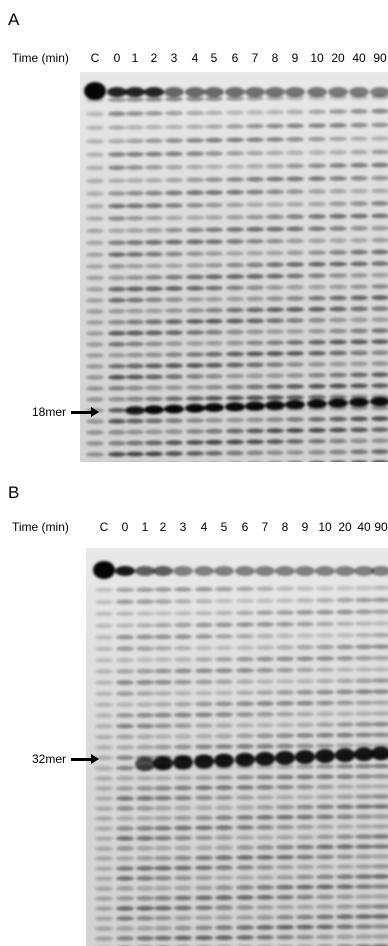 The image size is (388, 946). What do you see at coordinates (204, 527) in the screenshot?
I see `panel-b-lane-label: 4` at bounding box center [204, 527].